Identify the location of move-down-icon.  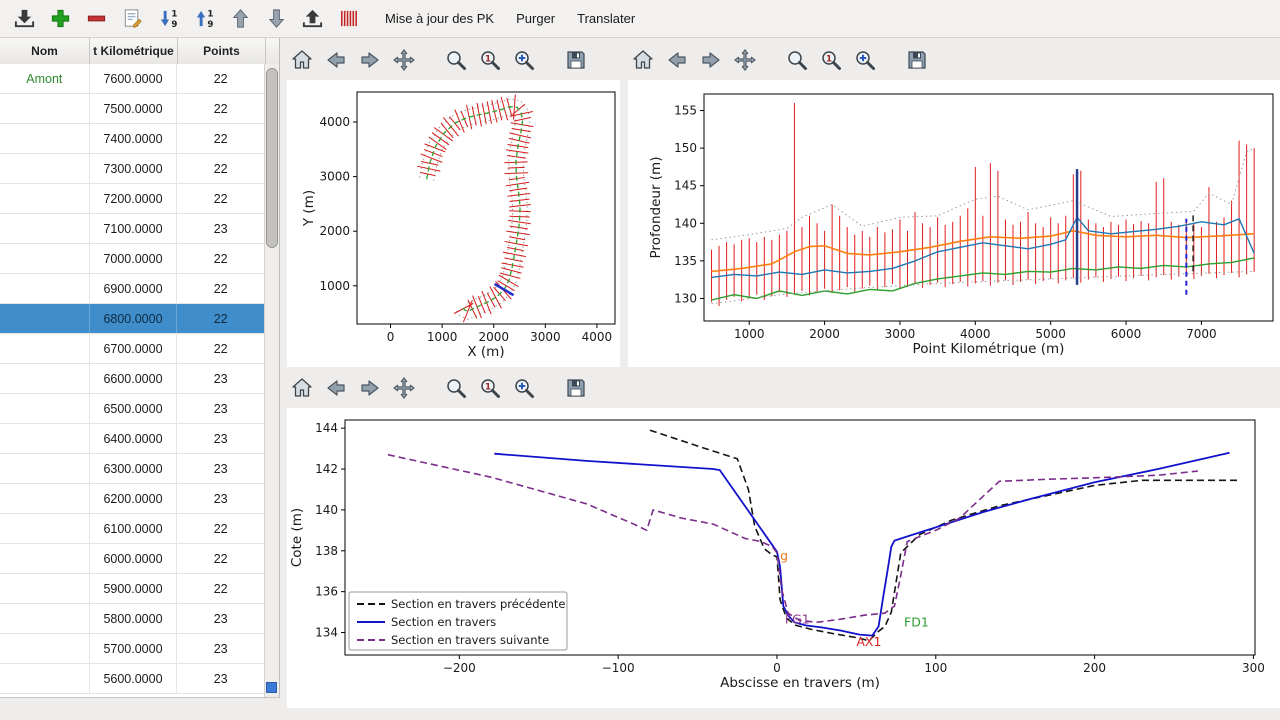
(276, 19).